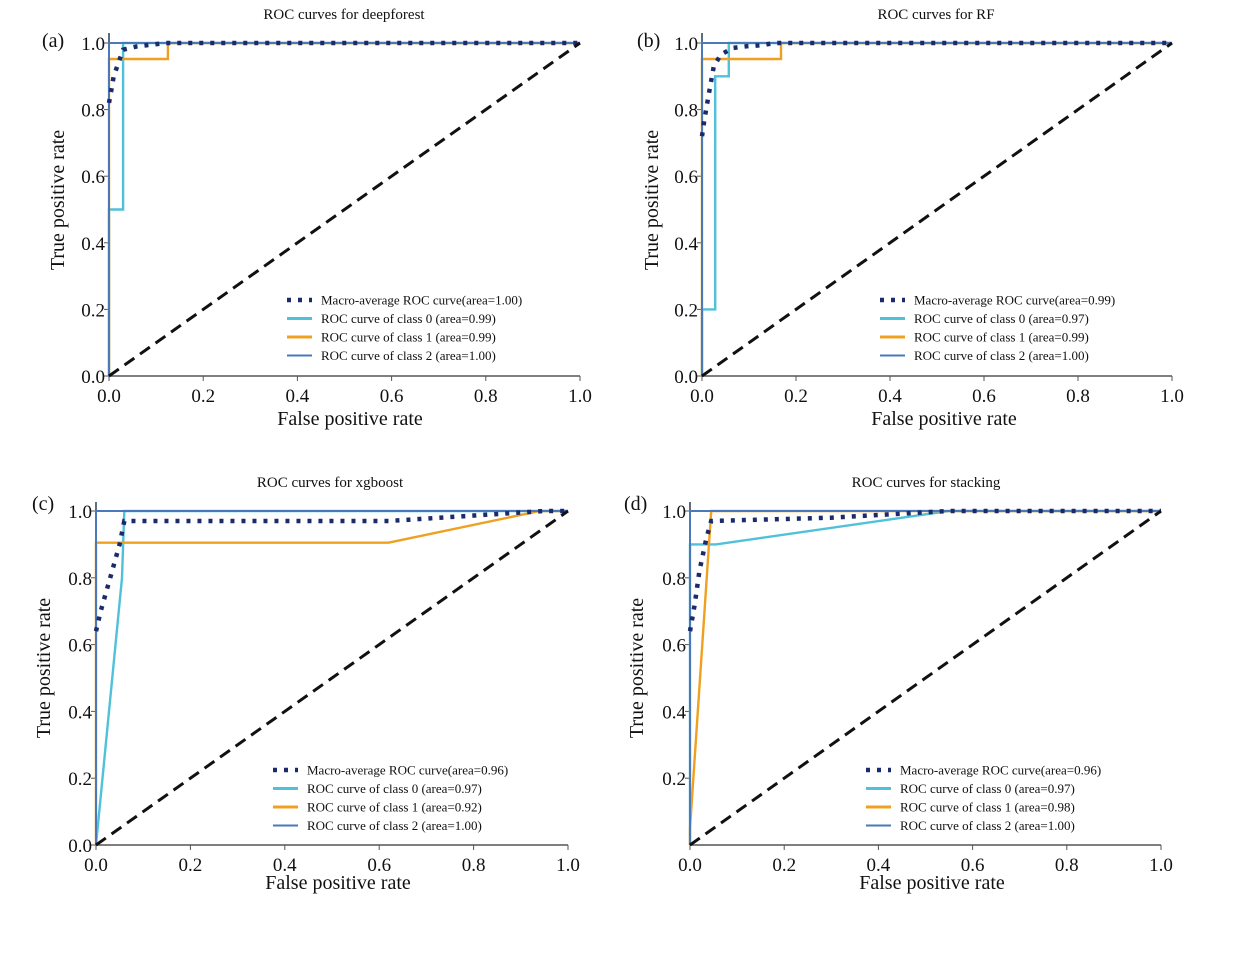 Image resolution: width=1240 pixels, height=964 pixels. Describe the element at coordinates (344, 15) in the screenshot. I see `chart-title: ROC curves for deepforest` at that location.